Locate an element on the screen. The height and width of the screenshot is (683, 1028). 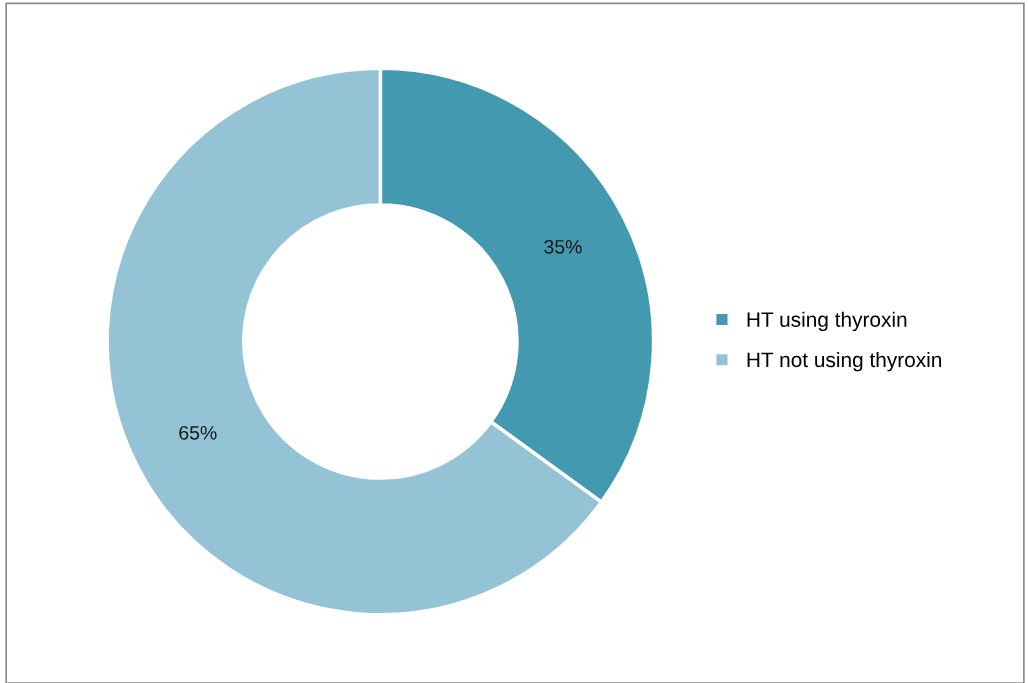
data-label: 35% is located at coordinates (563, 246).